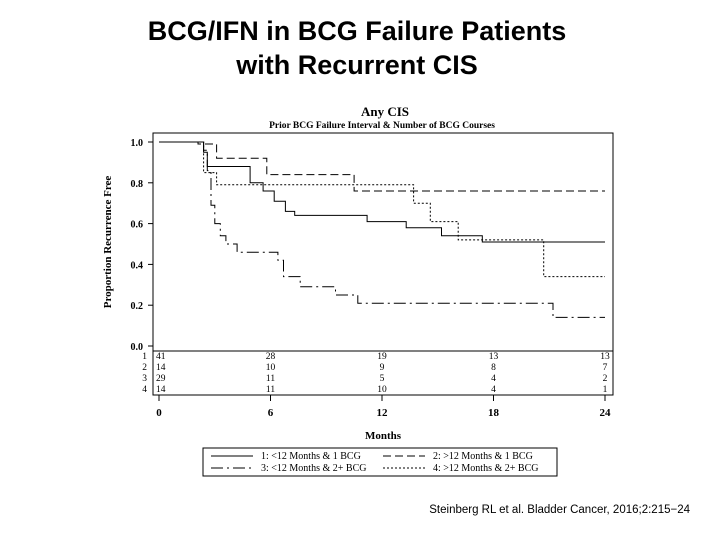  What do you see at coordinates (605, 368) in the screenshot?
I see `at-risk-value: 7` at bounding box center [605, 368].